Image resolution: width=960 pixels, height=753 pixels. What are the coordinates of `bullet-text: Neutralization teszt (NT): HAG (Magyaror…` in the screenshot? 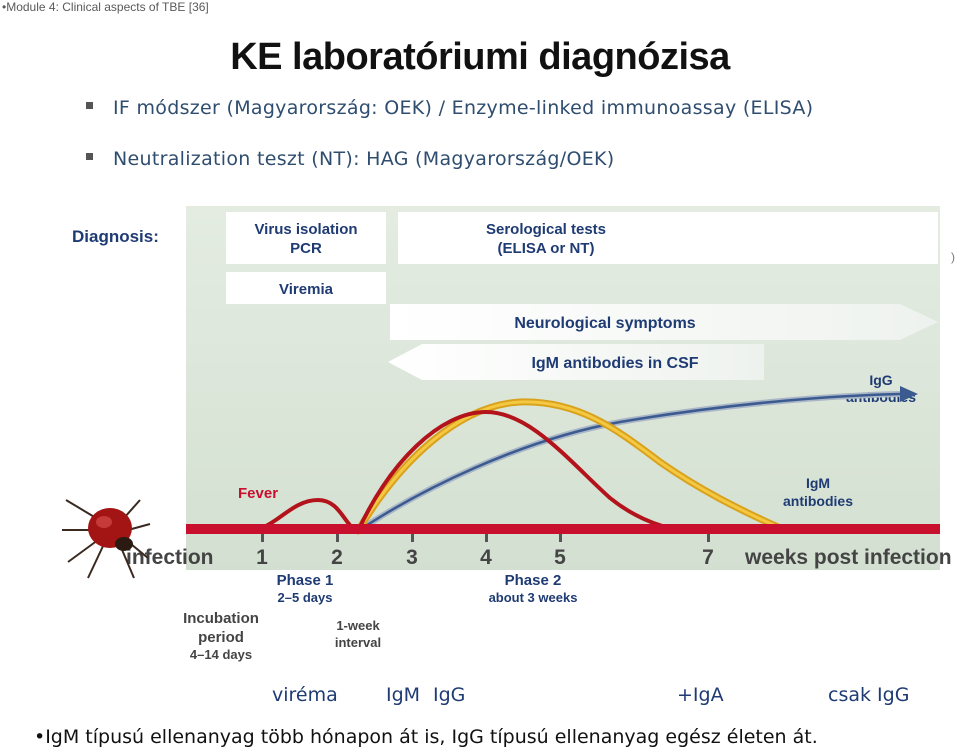 It's located at (364, 159).